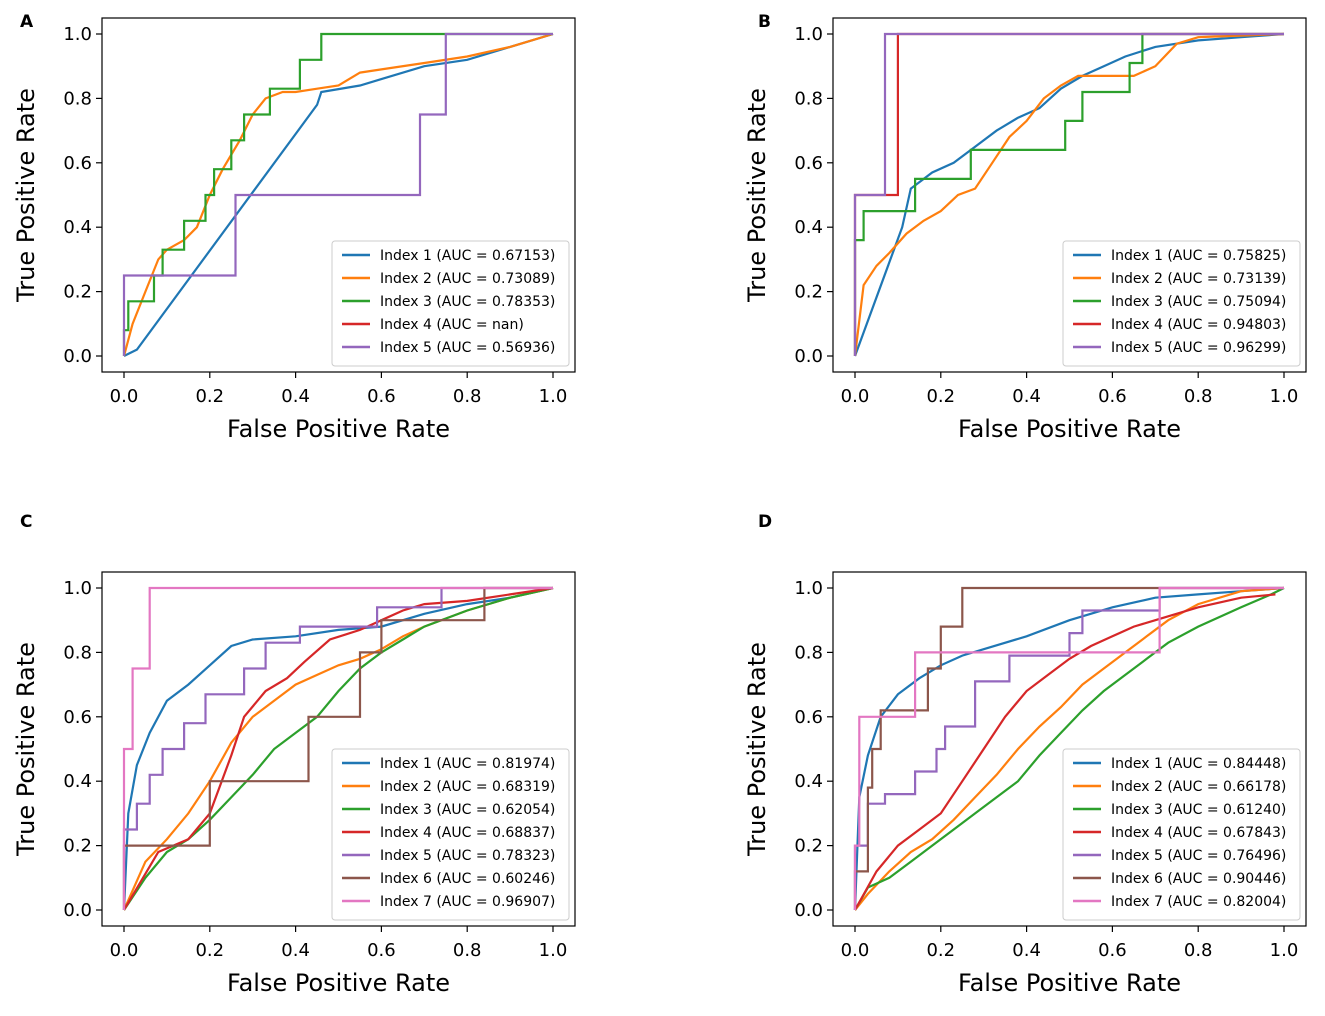 The width and height of the screenshot is (1325, 1016). Describe the element at coordinates (1198, 879) in the screenshot. I see `panel-d-legend-label-index-6: Index 6 (AUC = 0.90446)` at that location.